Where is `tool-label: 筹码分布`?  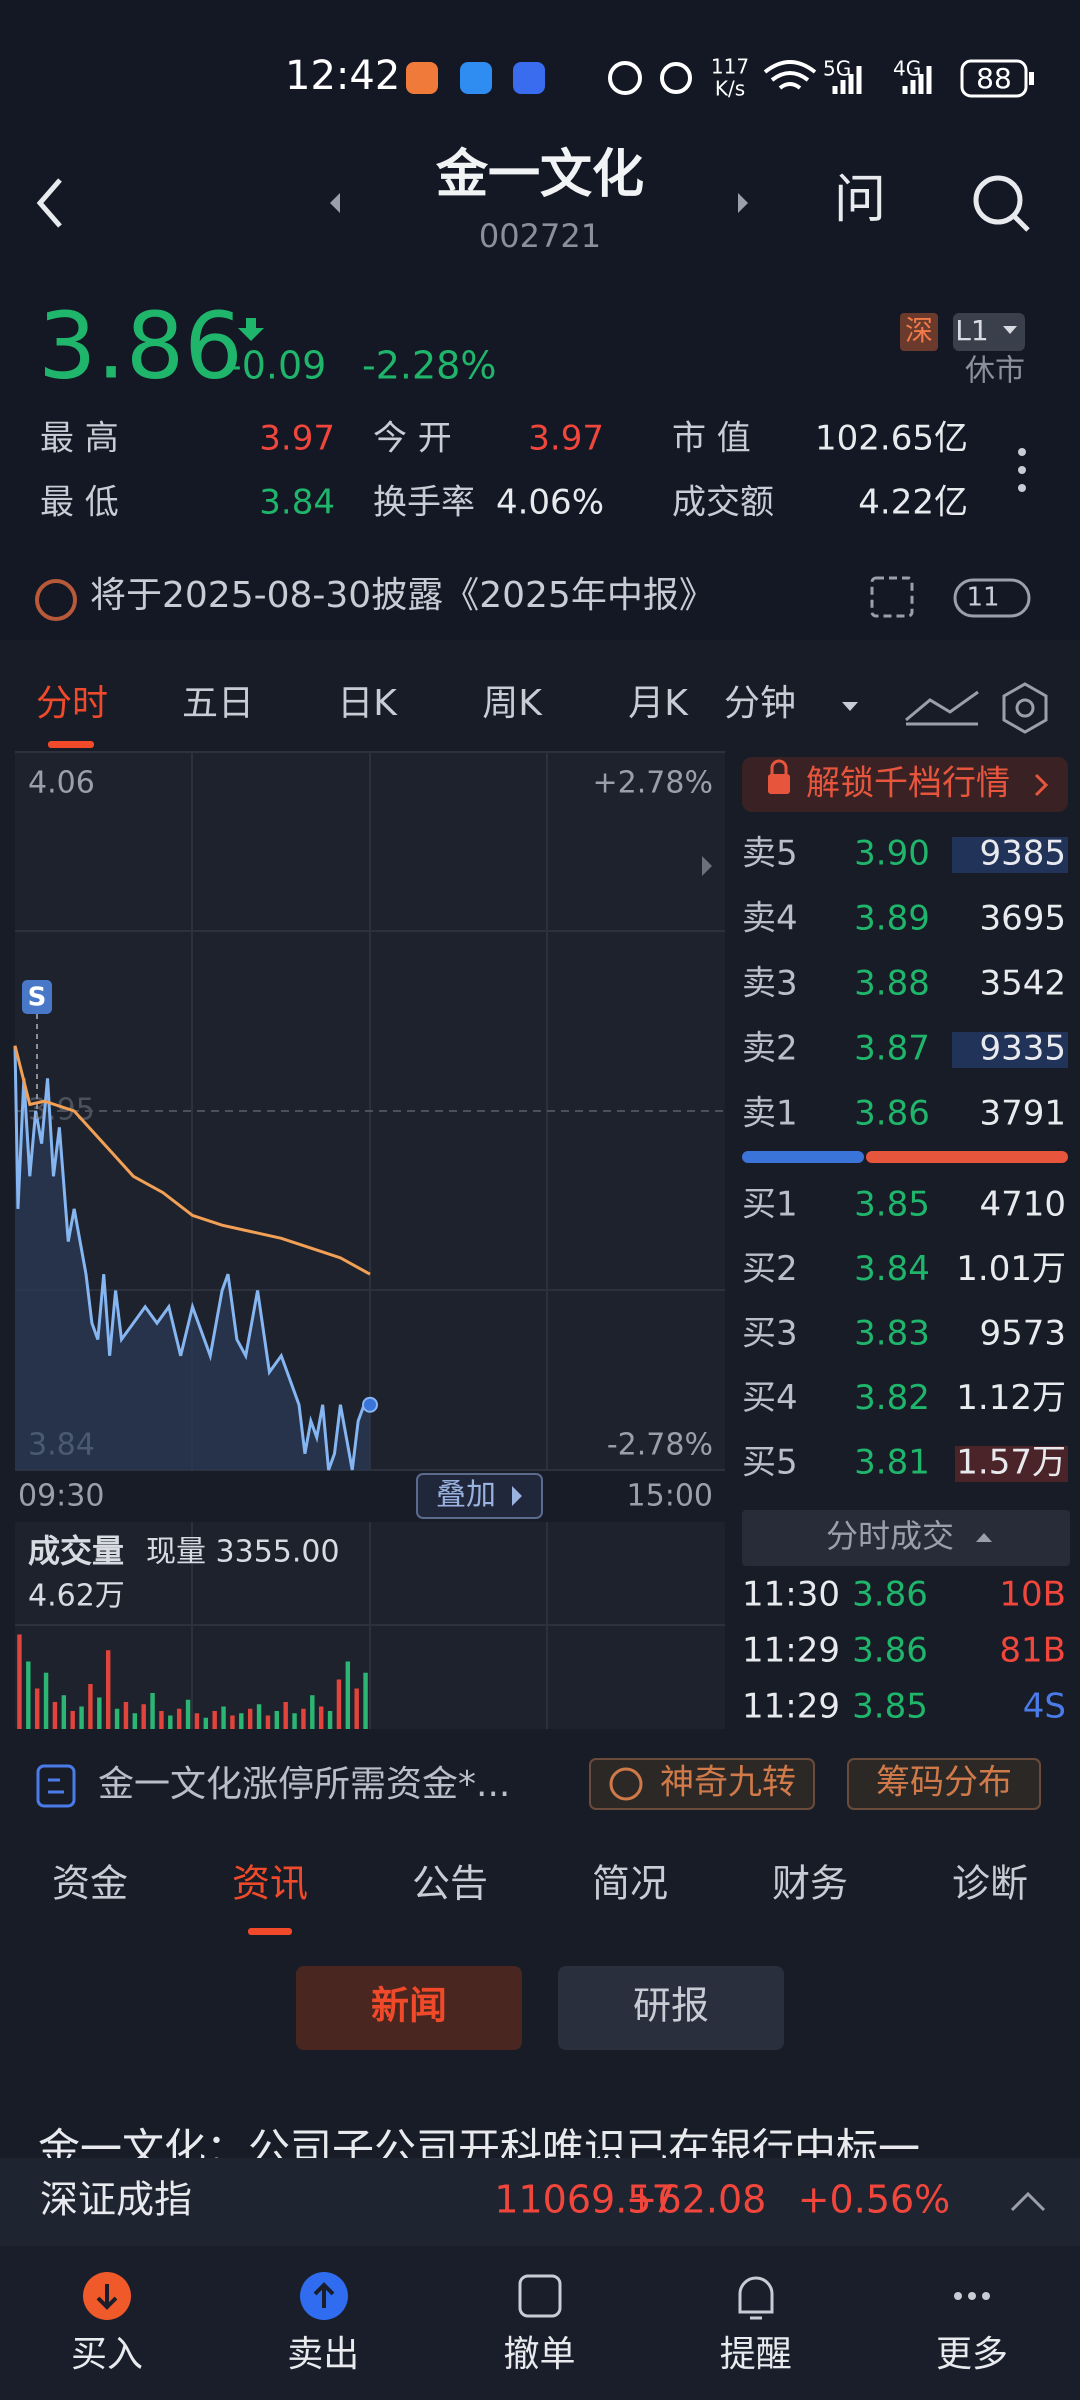 tool-label: 筹码分布 is located at coordinates (944, 1783).